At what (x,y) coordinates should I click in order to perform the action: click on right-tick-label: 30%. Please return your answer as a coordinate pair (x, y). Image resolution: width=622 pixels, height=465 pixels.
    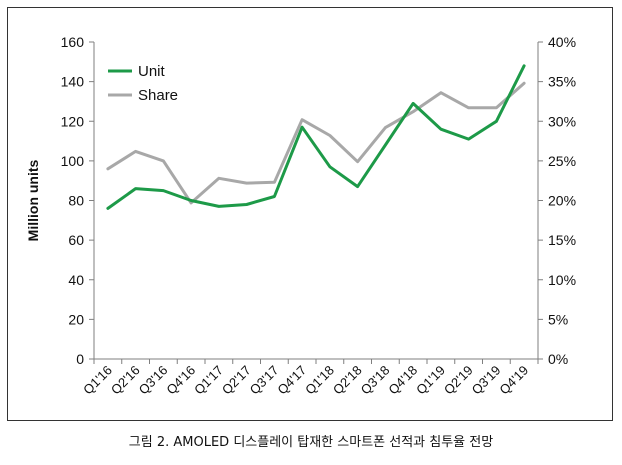
    Looking at the image, I should click on (562, 121).